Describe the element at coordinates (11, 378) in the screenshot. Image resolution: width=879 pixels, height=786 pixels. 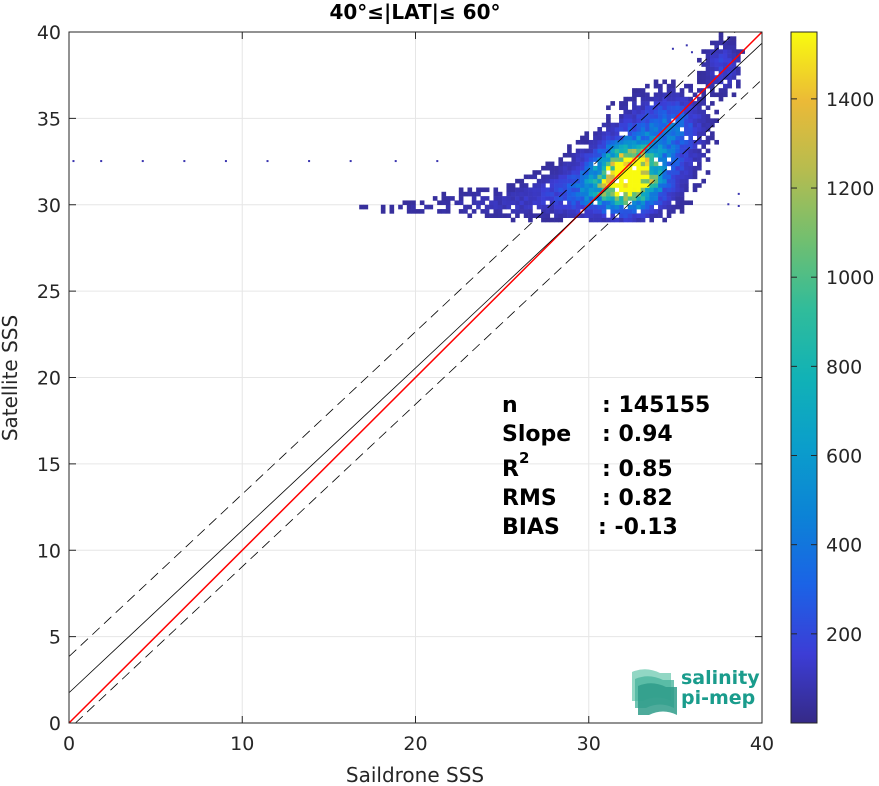
I see `y-axis-label: Satellite SSS` at that location.